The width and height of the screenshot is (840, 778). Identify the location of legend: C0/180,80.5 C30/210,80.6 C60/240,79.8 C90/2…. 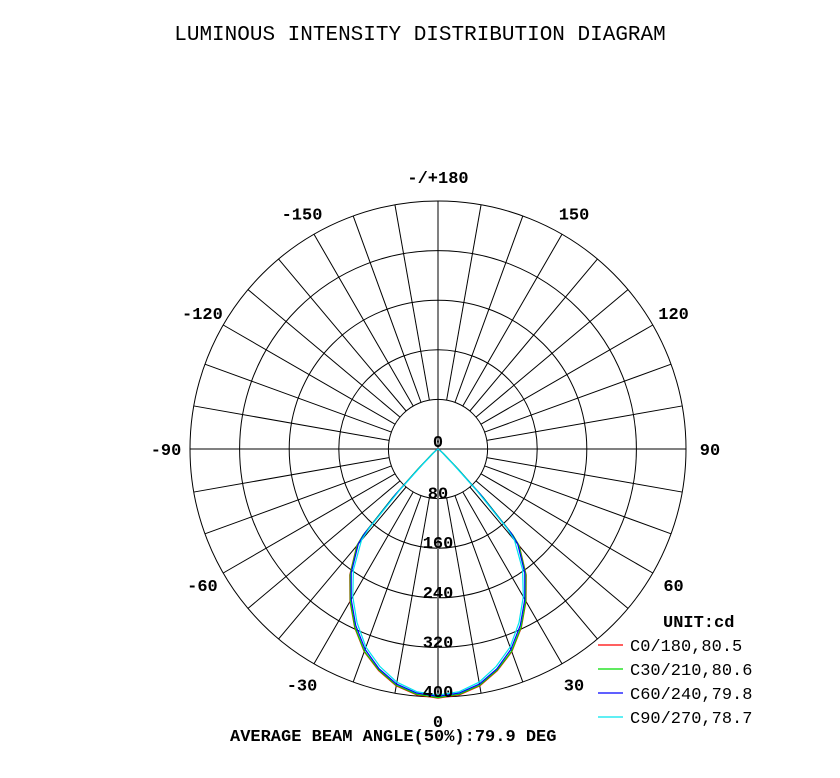
(675, 683).